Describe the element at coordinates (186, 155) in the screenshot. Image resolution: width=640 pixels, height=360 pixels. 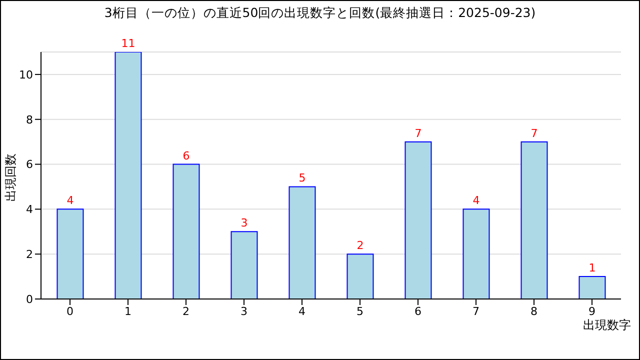
I see `data-label: 6` at that location.